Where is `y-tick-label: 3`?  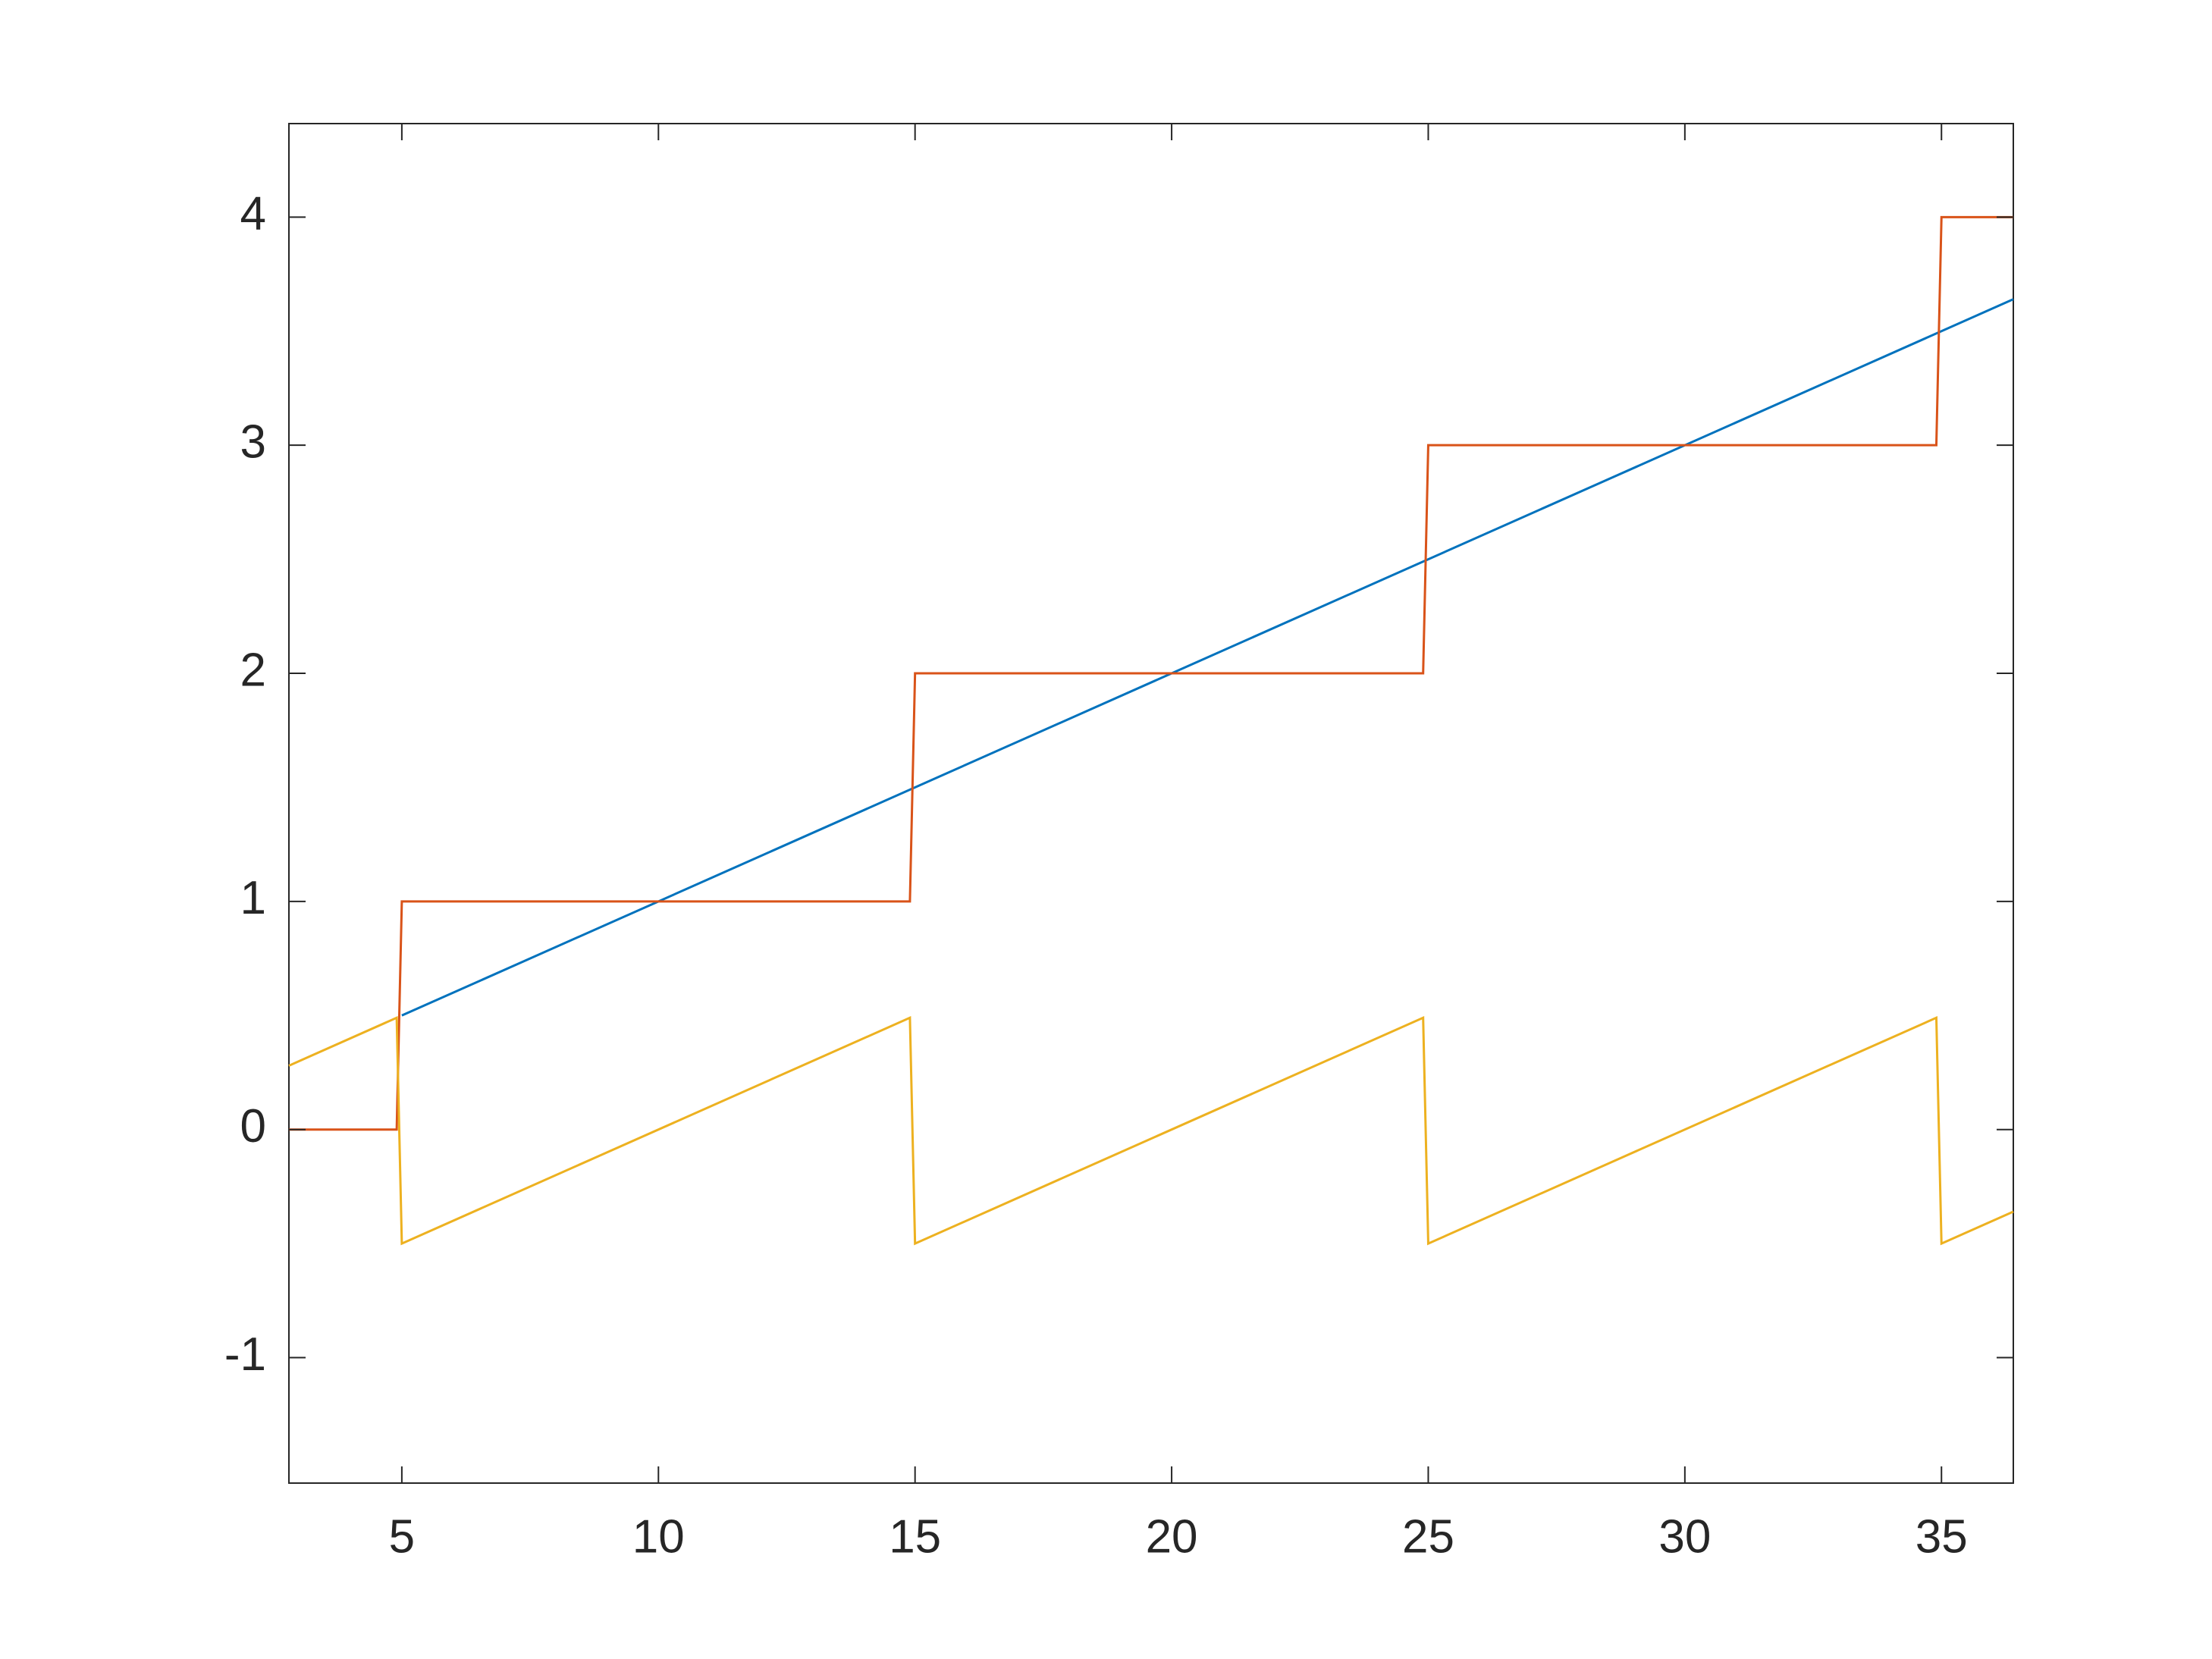 y-tick-label: 3 is located at coordinates (253, 443).